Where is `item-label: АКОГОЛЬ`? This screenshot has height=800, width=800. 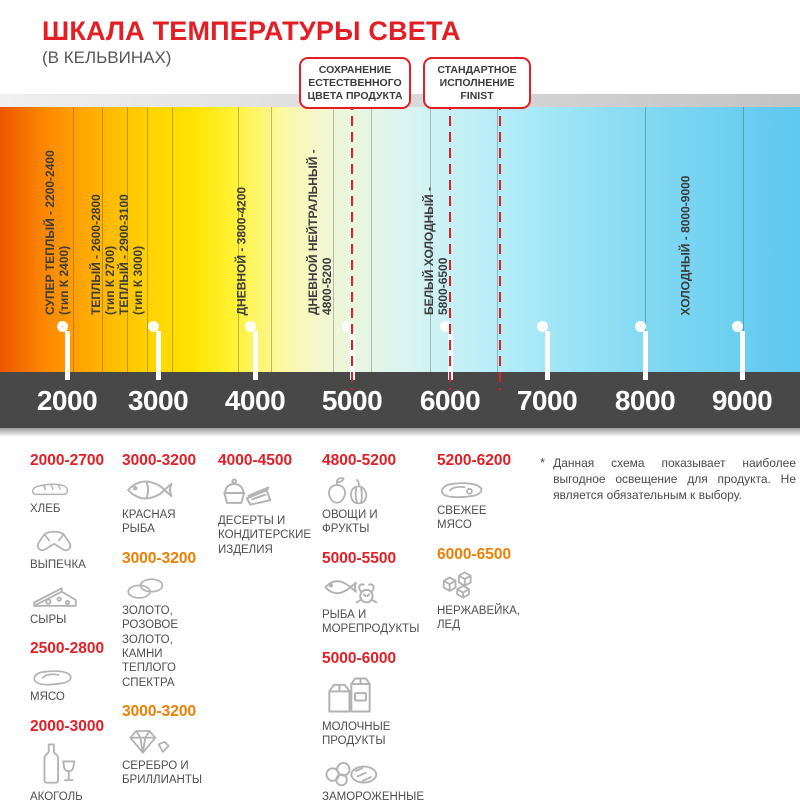
item-label: АКОГОЛЬ is located at coordinates (56, 795).